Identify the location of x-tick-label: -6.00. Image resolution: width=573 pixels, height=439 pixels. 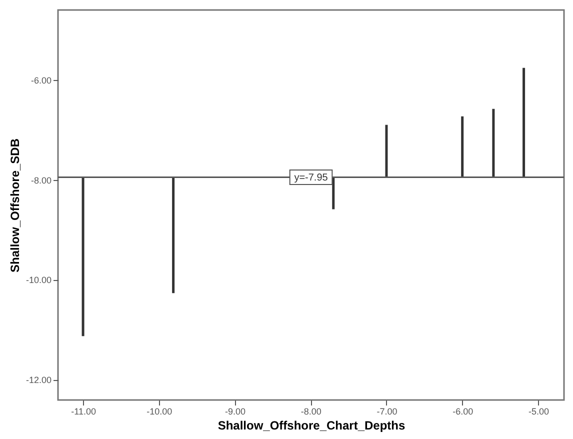
(463, 411).